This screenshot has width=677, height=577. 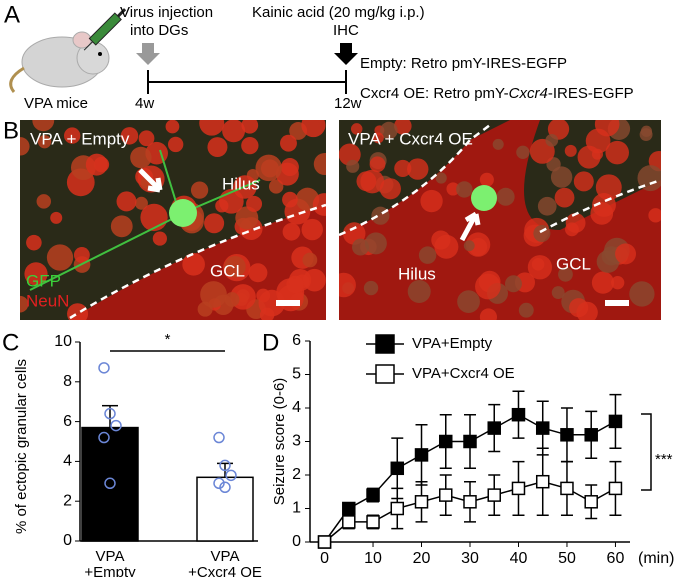 I want to click on ihc-text: IHC, so click(x=346, y=30).